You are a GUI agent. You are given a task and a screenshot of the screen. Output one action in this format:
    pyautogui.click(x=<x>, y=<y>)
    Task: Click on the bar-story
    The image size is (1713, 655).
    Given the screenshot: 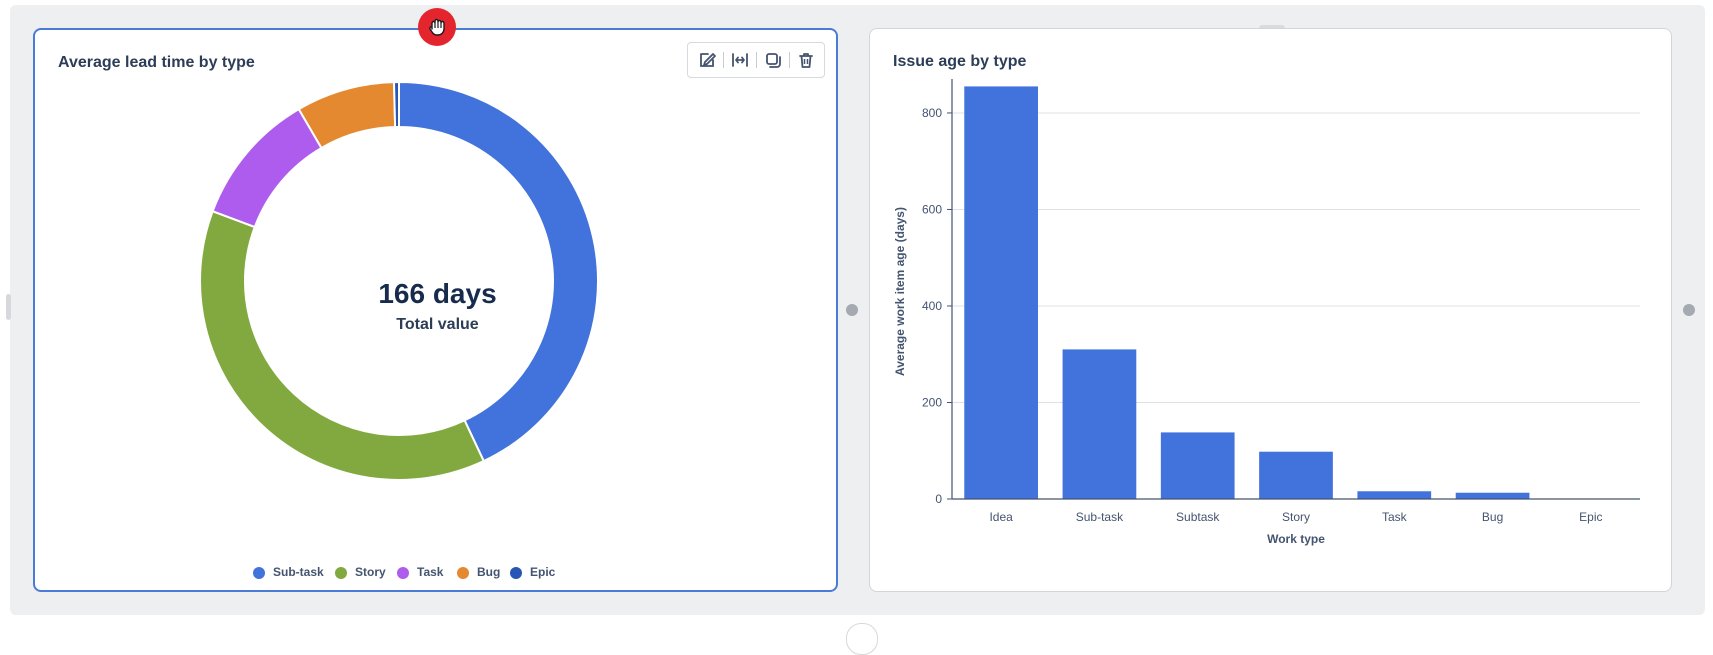 What is the action you would take?
    pyautogui.click(x=1296, y=475)
    